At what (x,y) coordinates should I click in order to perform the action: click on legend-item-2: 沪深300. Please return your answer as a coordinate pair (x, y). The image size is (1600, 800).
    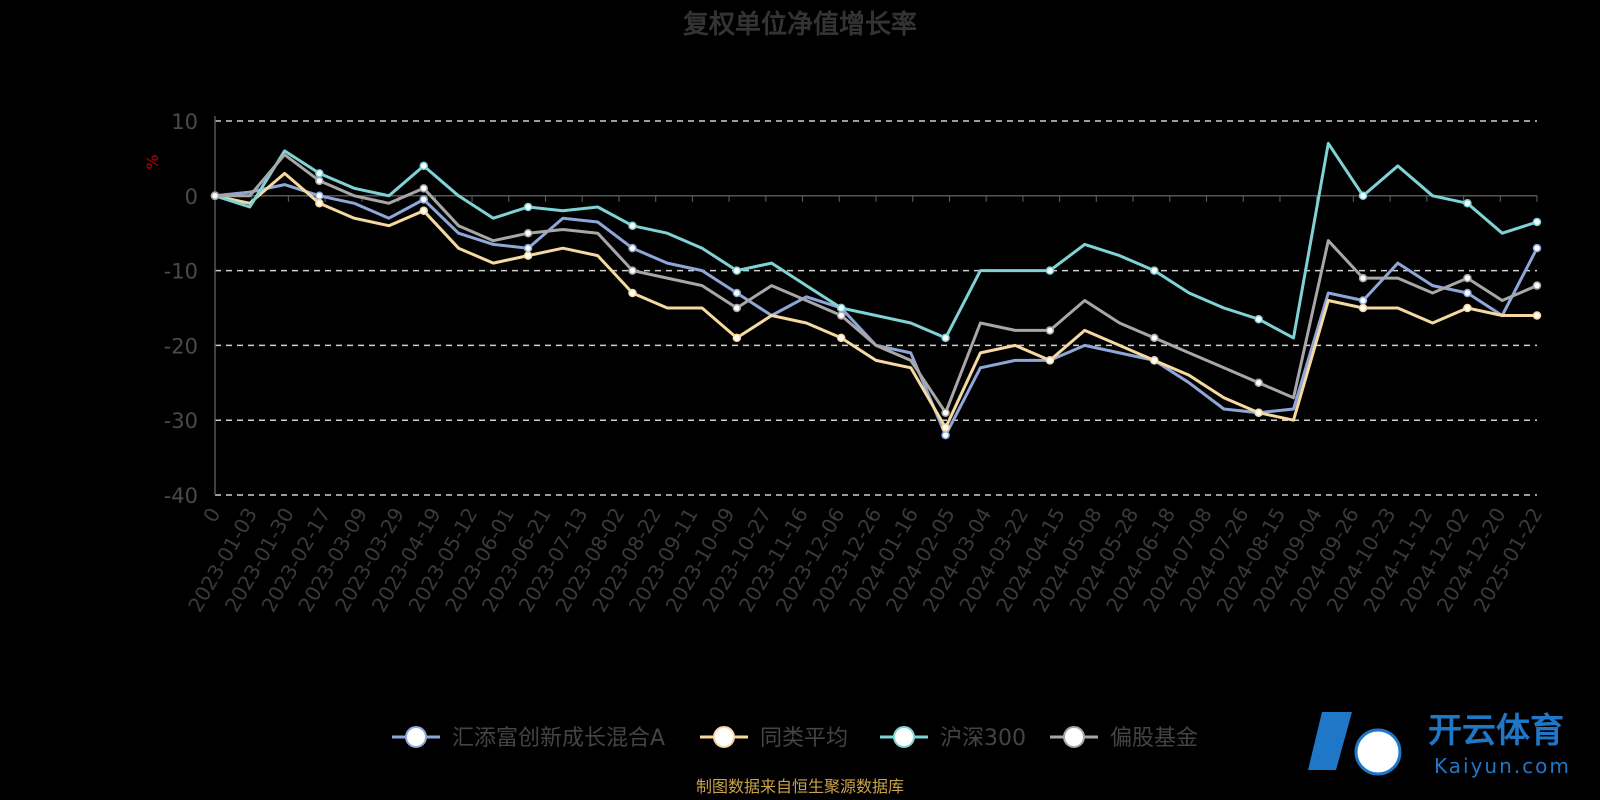
    Looking at the image, I should click on (953, 738).